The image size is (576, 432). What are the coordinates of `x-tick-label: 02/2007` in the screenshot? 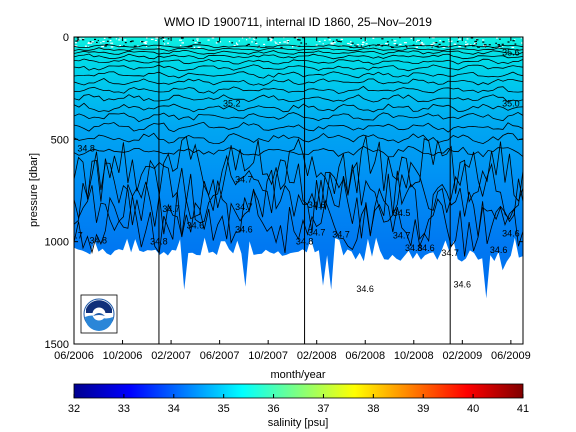 It's located at (171, 356).